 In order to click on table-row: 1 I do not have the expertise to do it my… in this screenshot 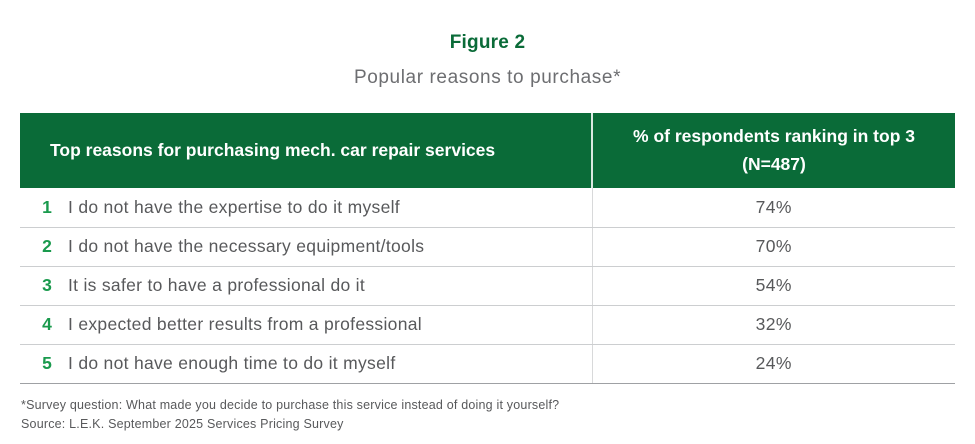, I will do `click(487, 208)`.